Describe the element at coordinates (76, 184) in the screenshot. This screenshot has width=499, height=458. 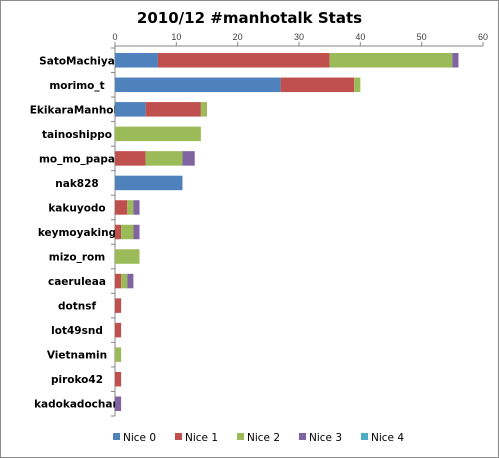
I see `category-label: nak828` at that location.